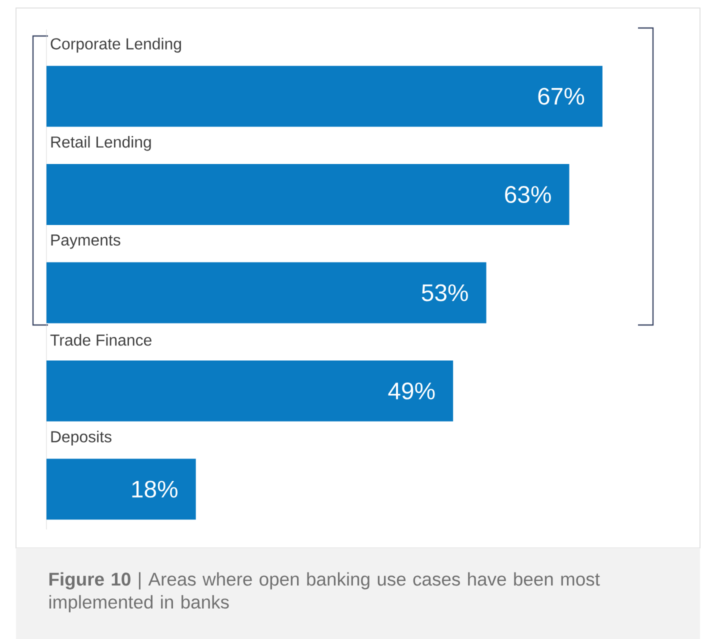  Describe the element at coordinates (85, 241) in the screenshot. I see `y-tick-label: Payments` at that location.